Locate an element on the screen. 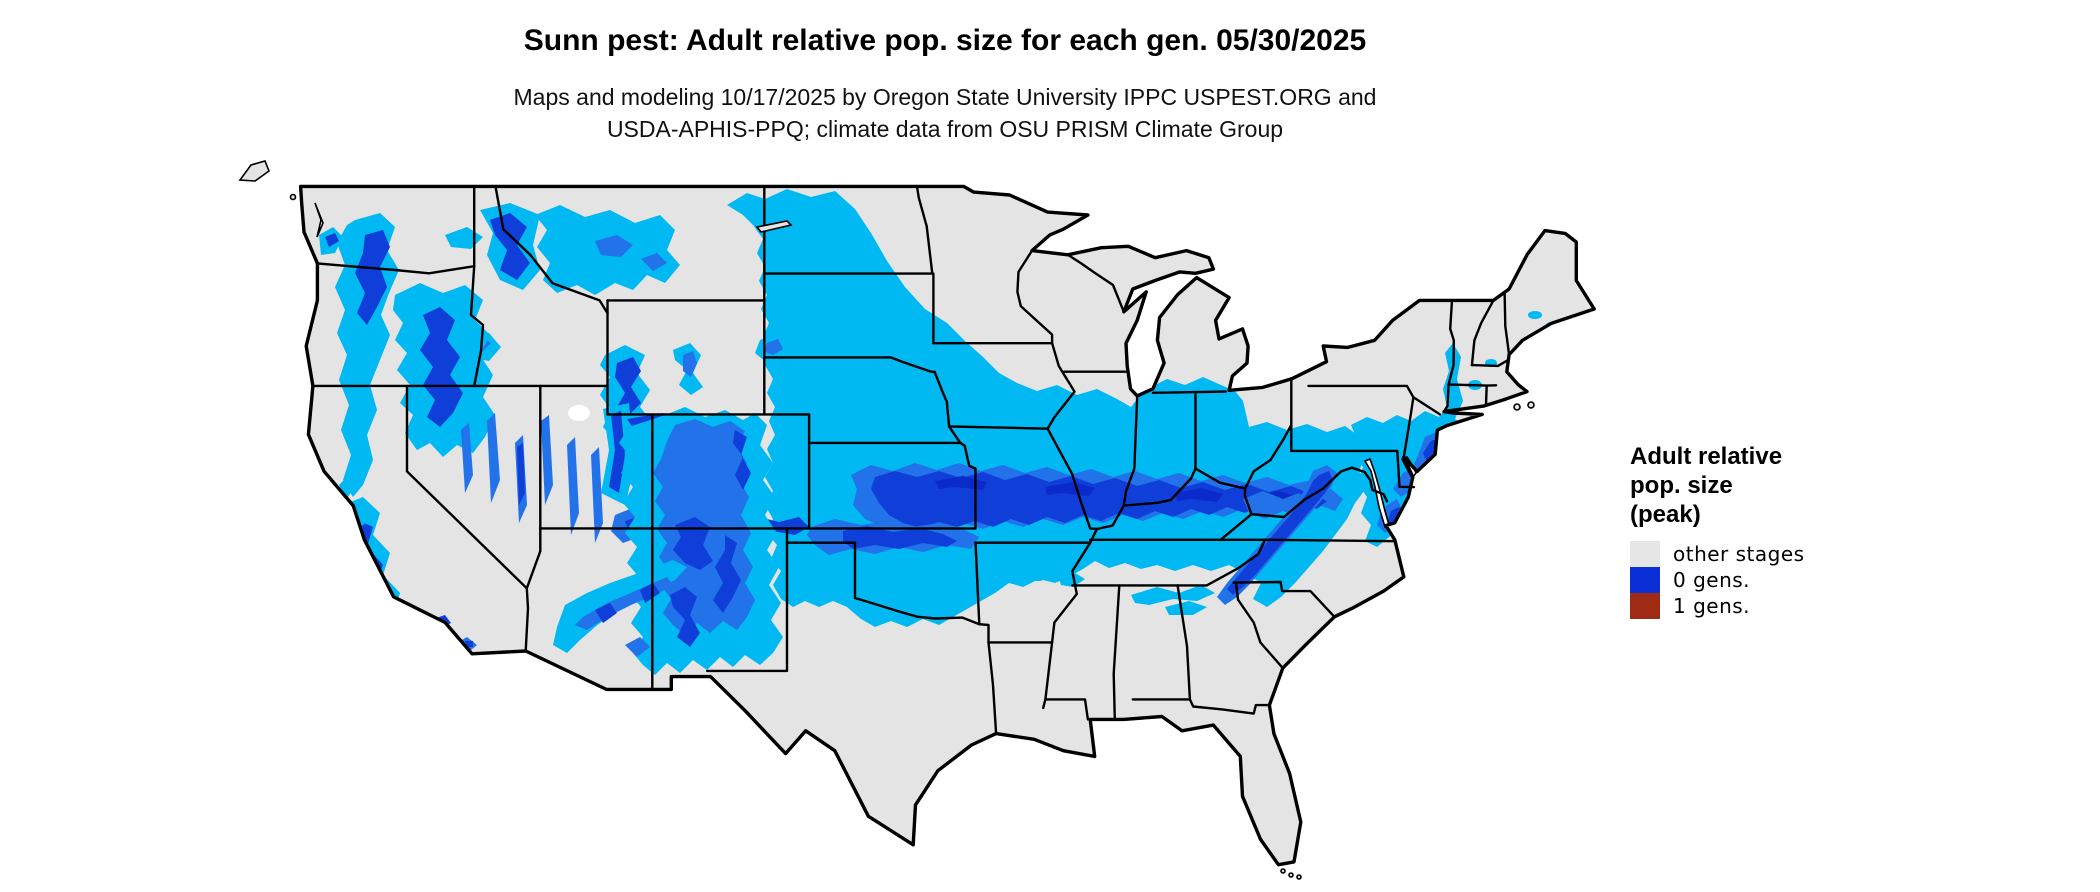  chesapeake-bay is located at coordinates (1376, 493).